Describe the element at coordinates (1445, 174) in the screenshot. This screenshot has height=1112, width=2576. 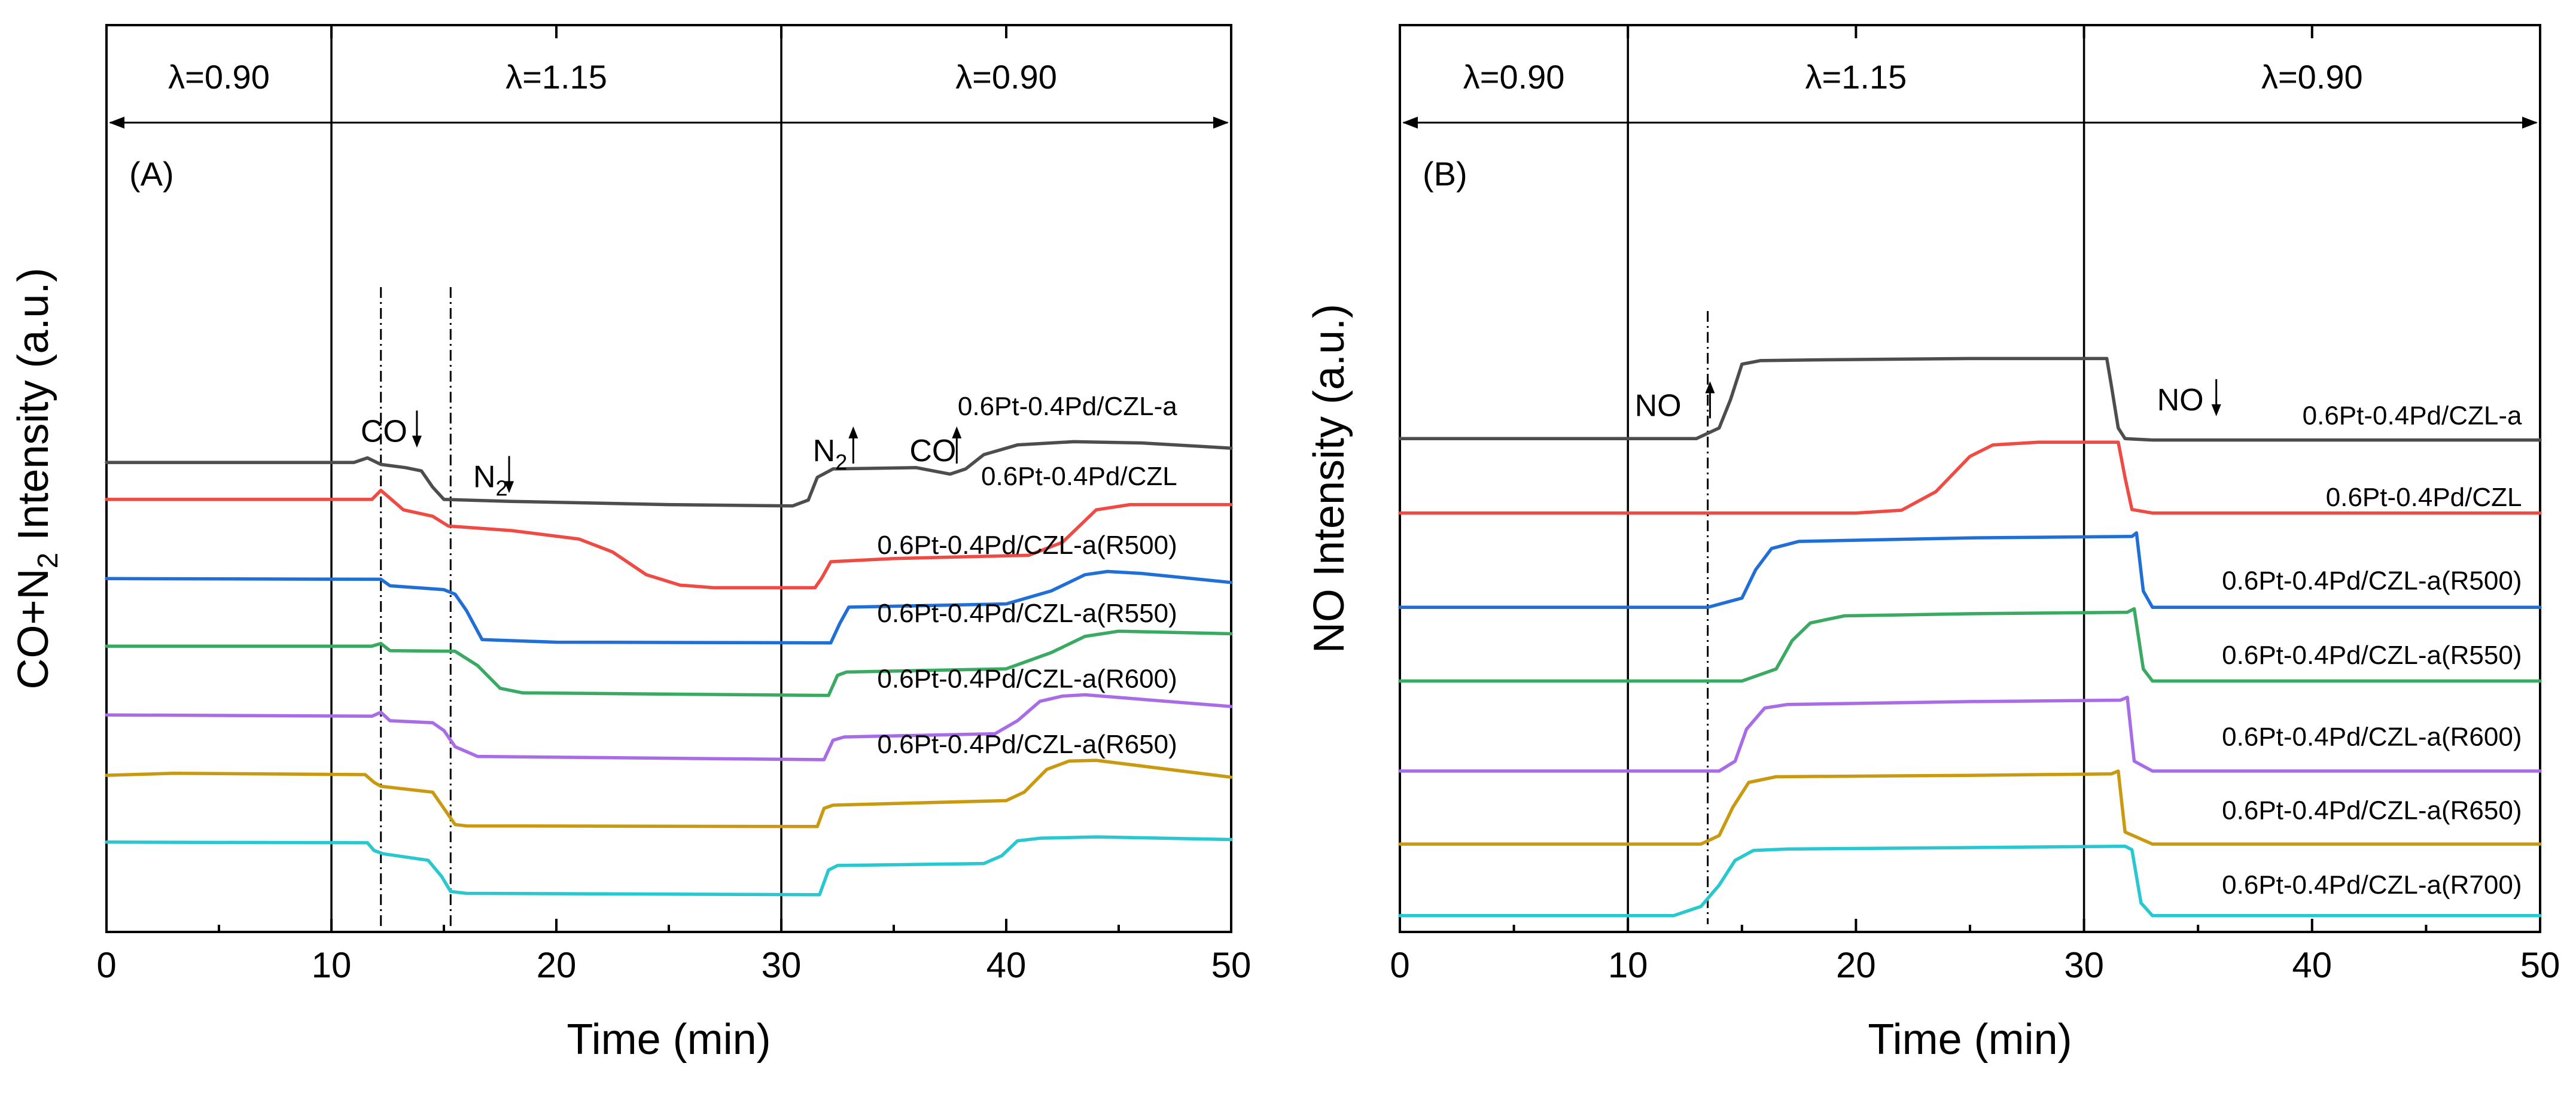
I see `panel-label: (B)` at that location.